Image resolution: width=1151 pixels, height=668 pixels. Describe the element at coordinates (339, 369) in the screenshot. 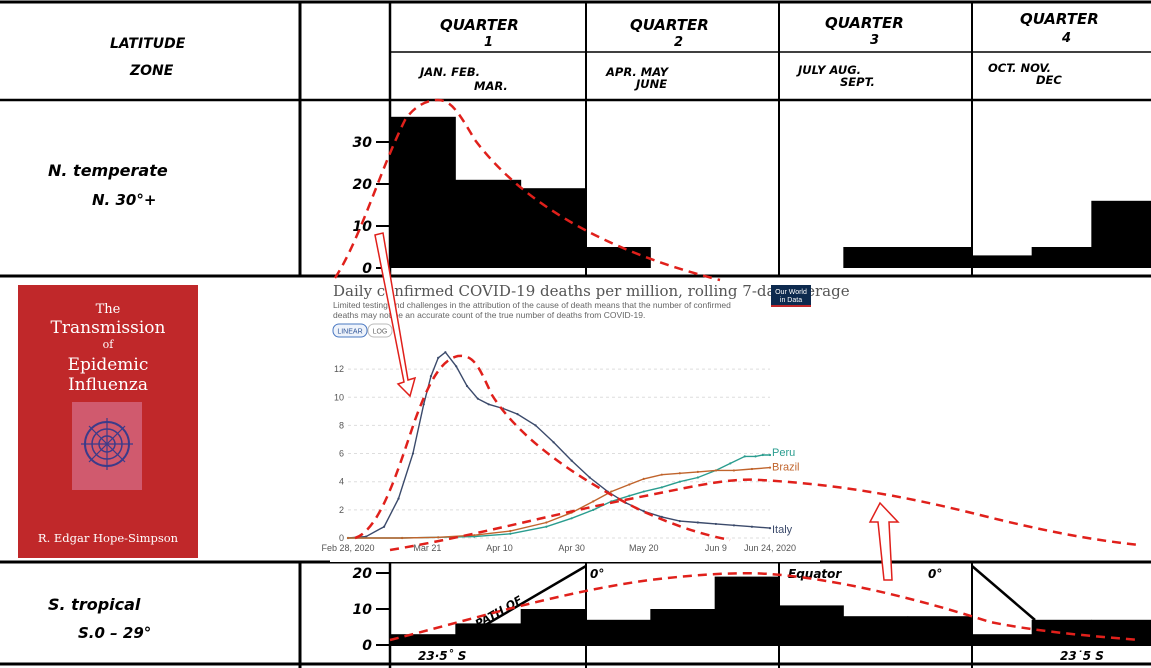

I see `owid-y-tick-label: 12` at that location.